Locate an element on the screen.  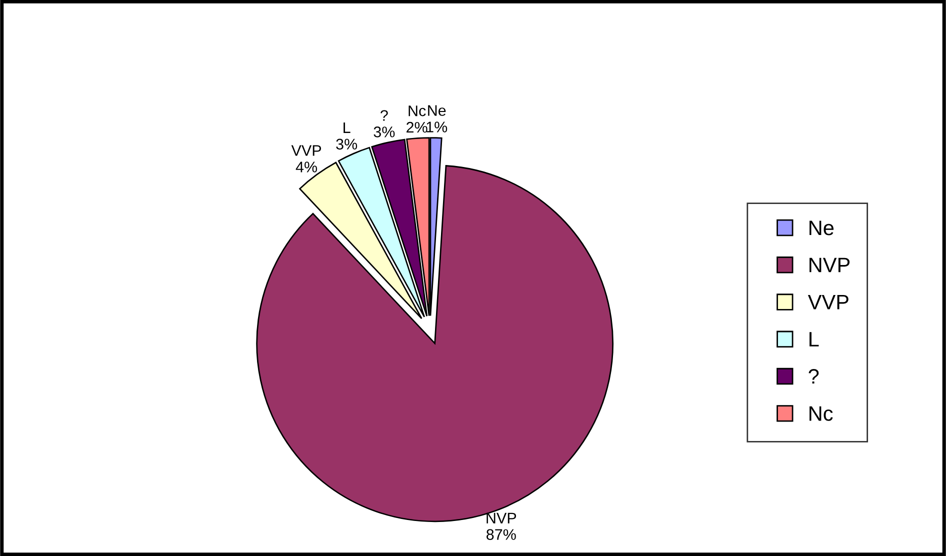
data-label: 4% is located at coordinates (307, 167).